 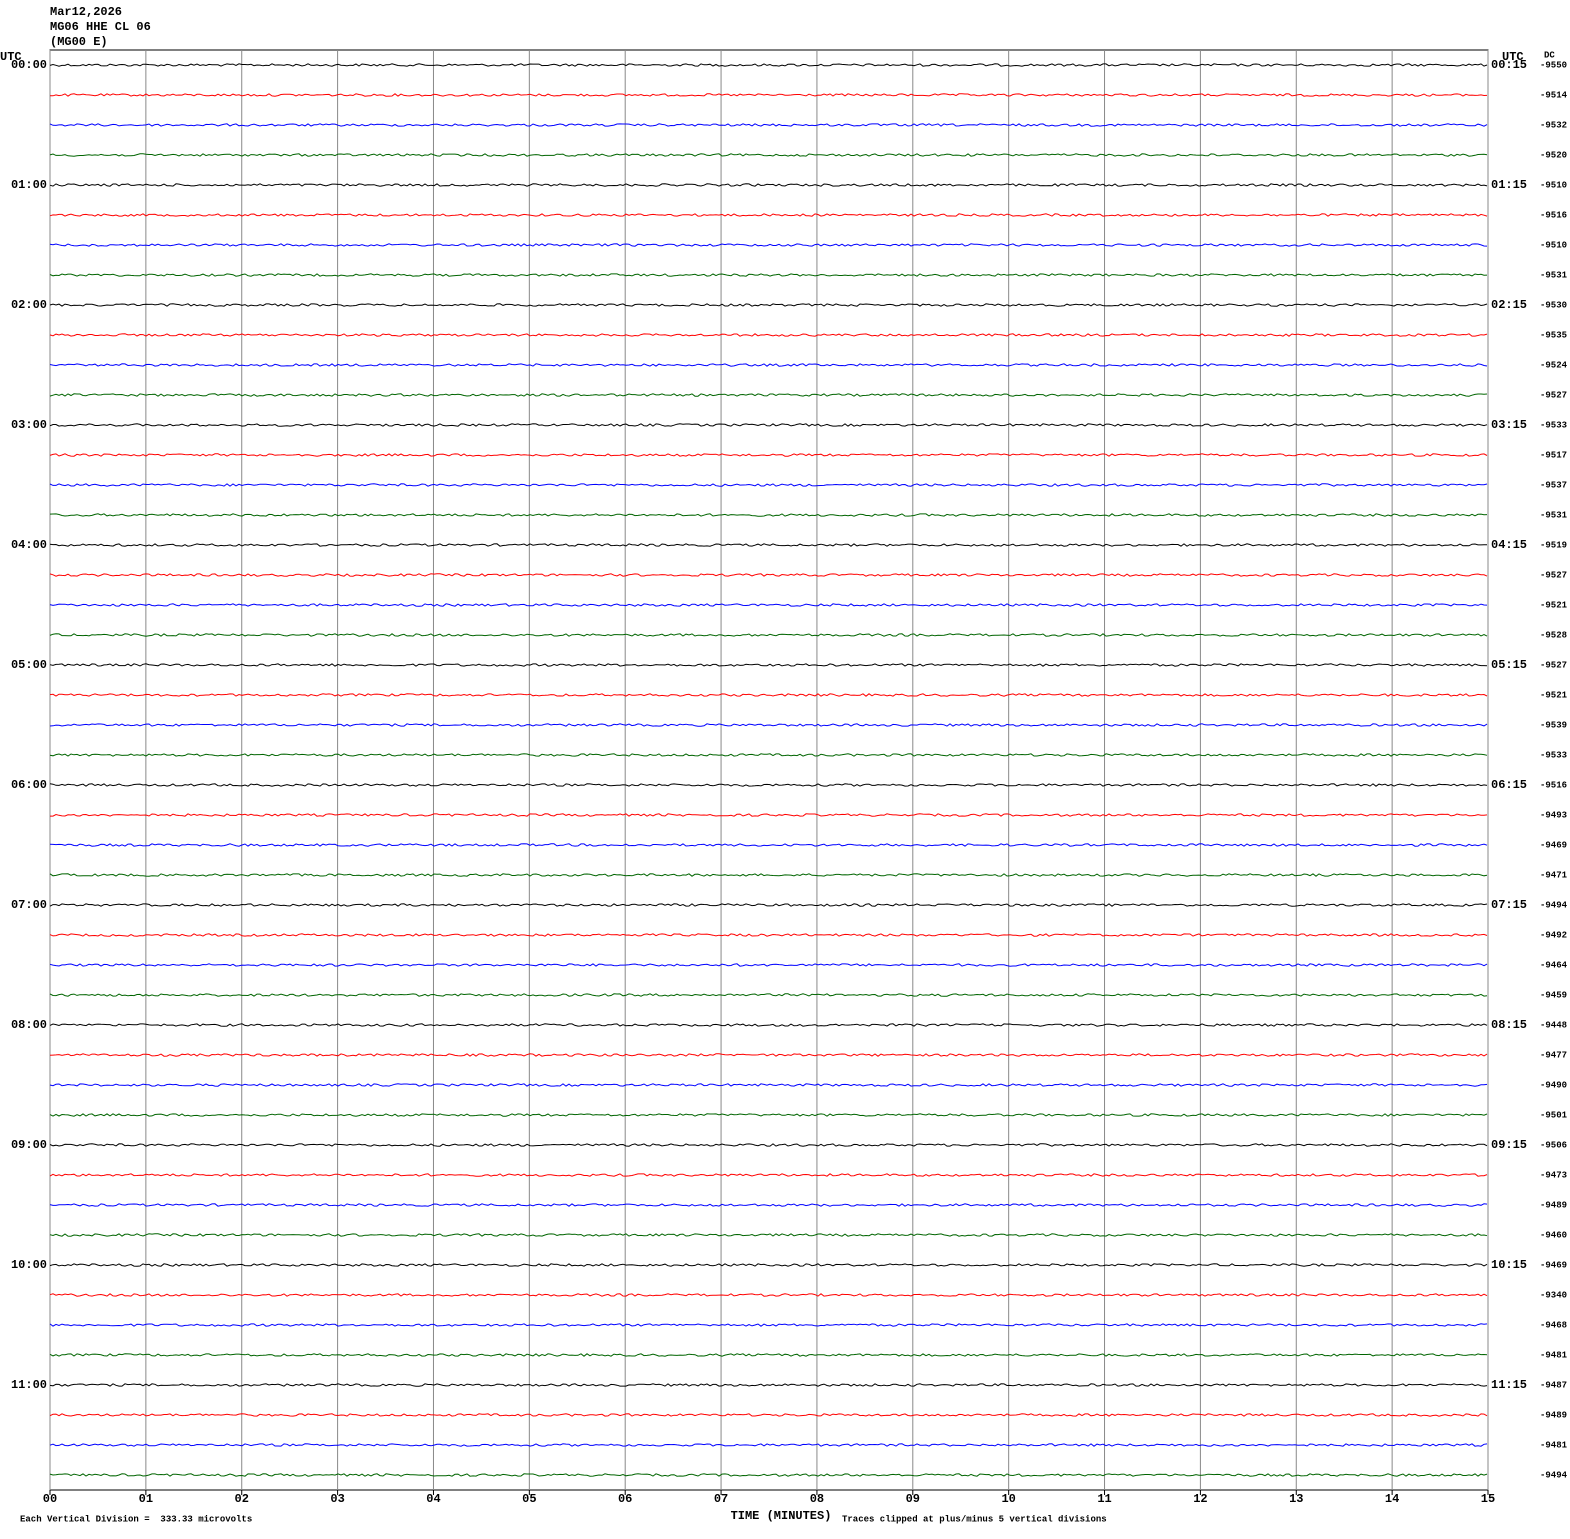 I want to click on dc-value: -9494, so click(x=1554, y=905).